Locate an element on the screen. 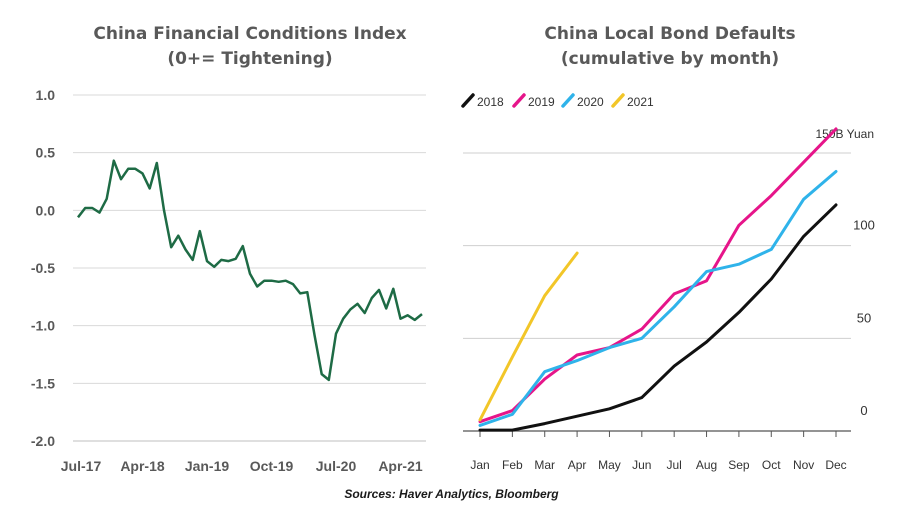  defaults-xtick-label: Feb is located at coordinates (512, 465).